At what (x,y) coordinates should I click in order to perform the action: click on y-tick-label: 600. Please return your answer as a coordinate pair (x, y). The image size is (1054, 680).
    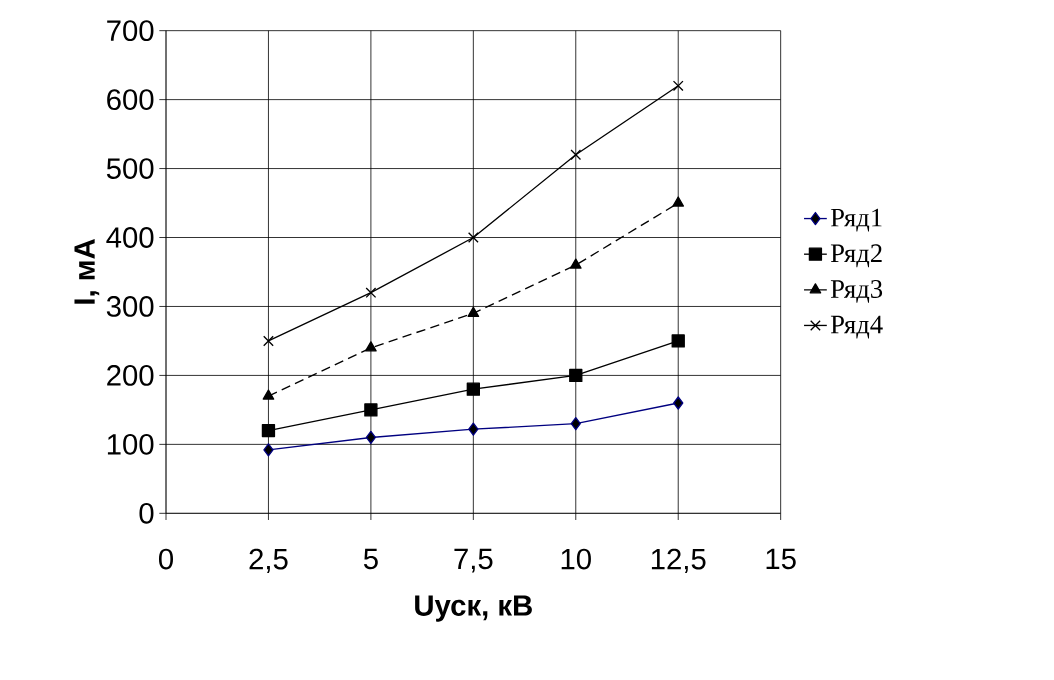
    Looking at the image, I should click on (130, 99).